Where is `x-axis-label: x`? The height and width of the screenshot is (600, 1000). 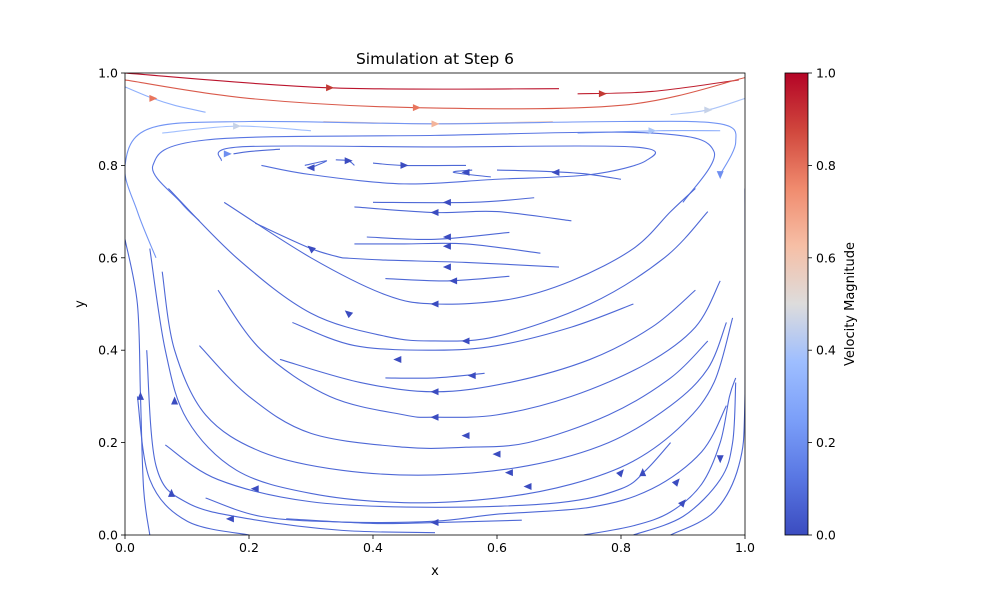 x-axis-label: x is located at coordinates (435, 571).